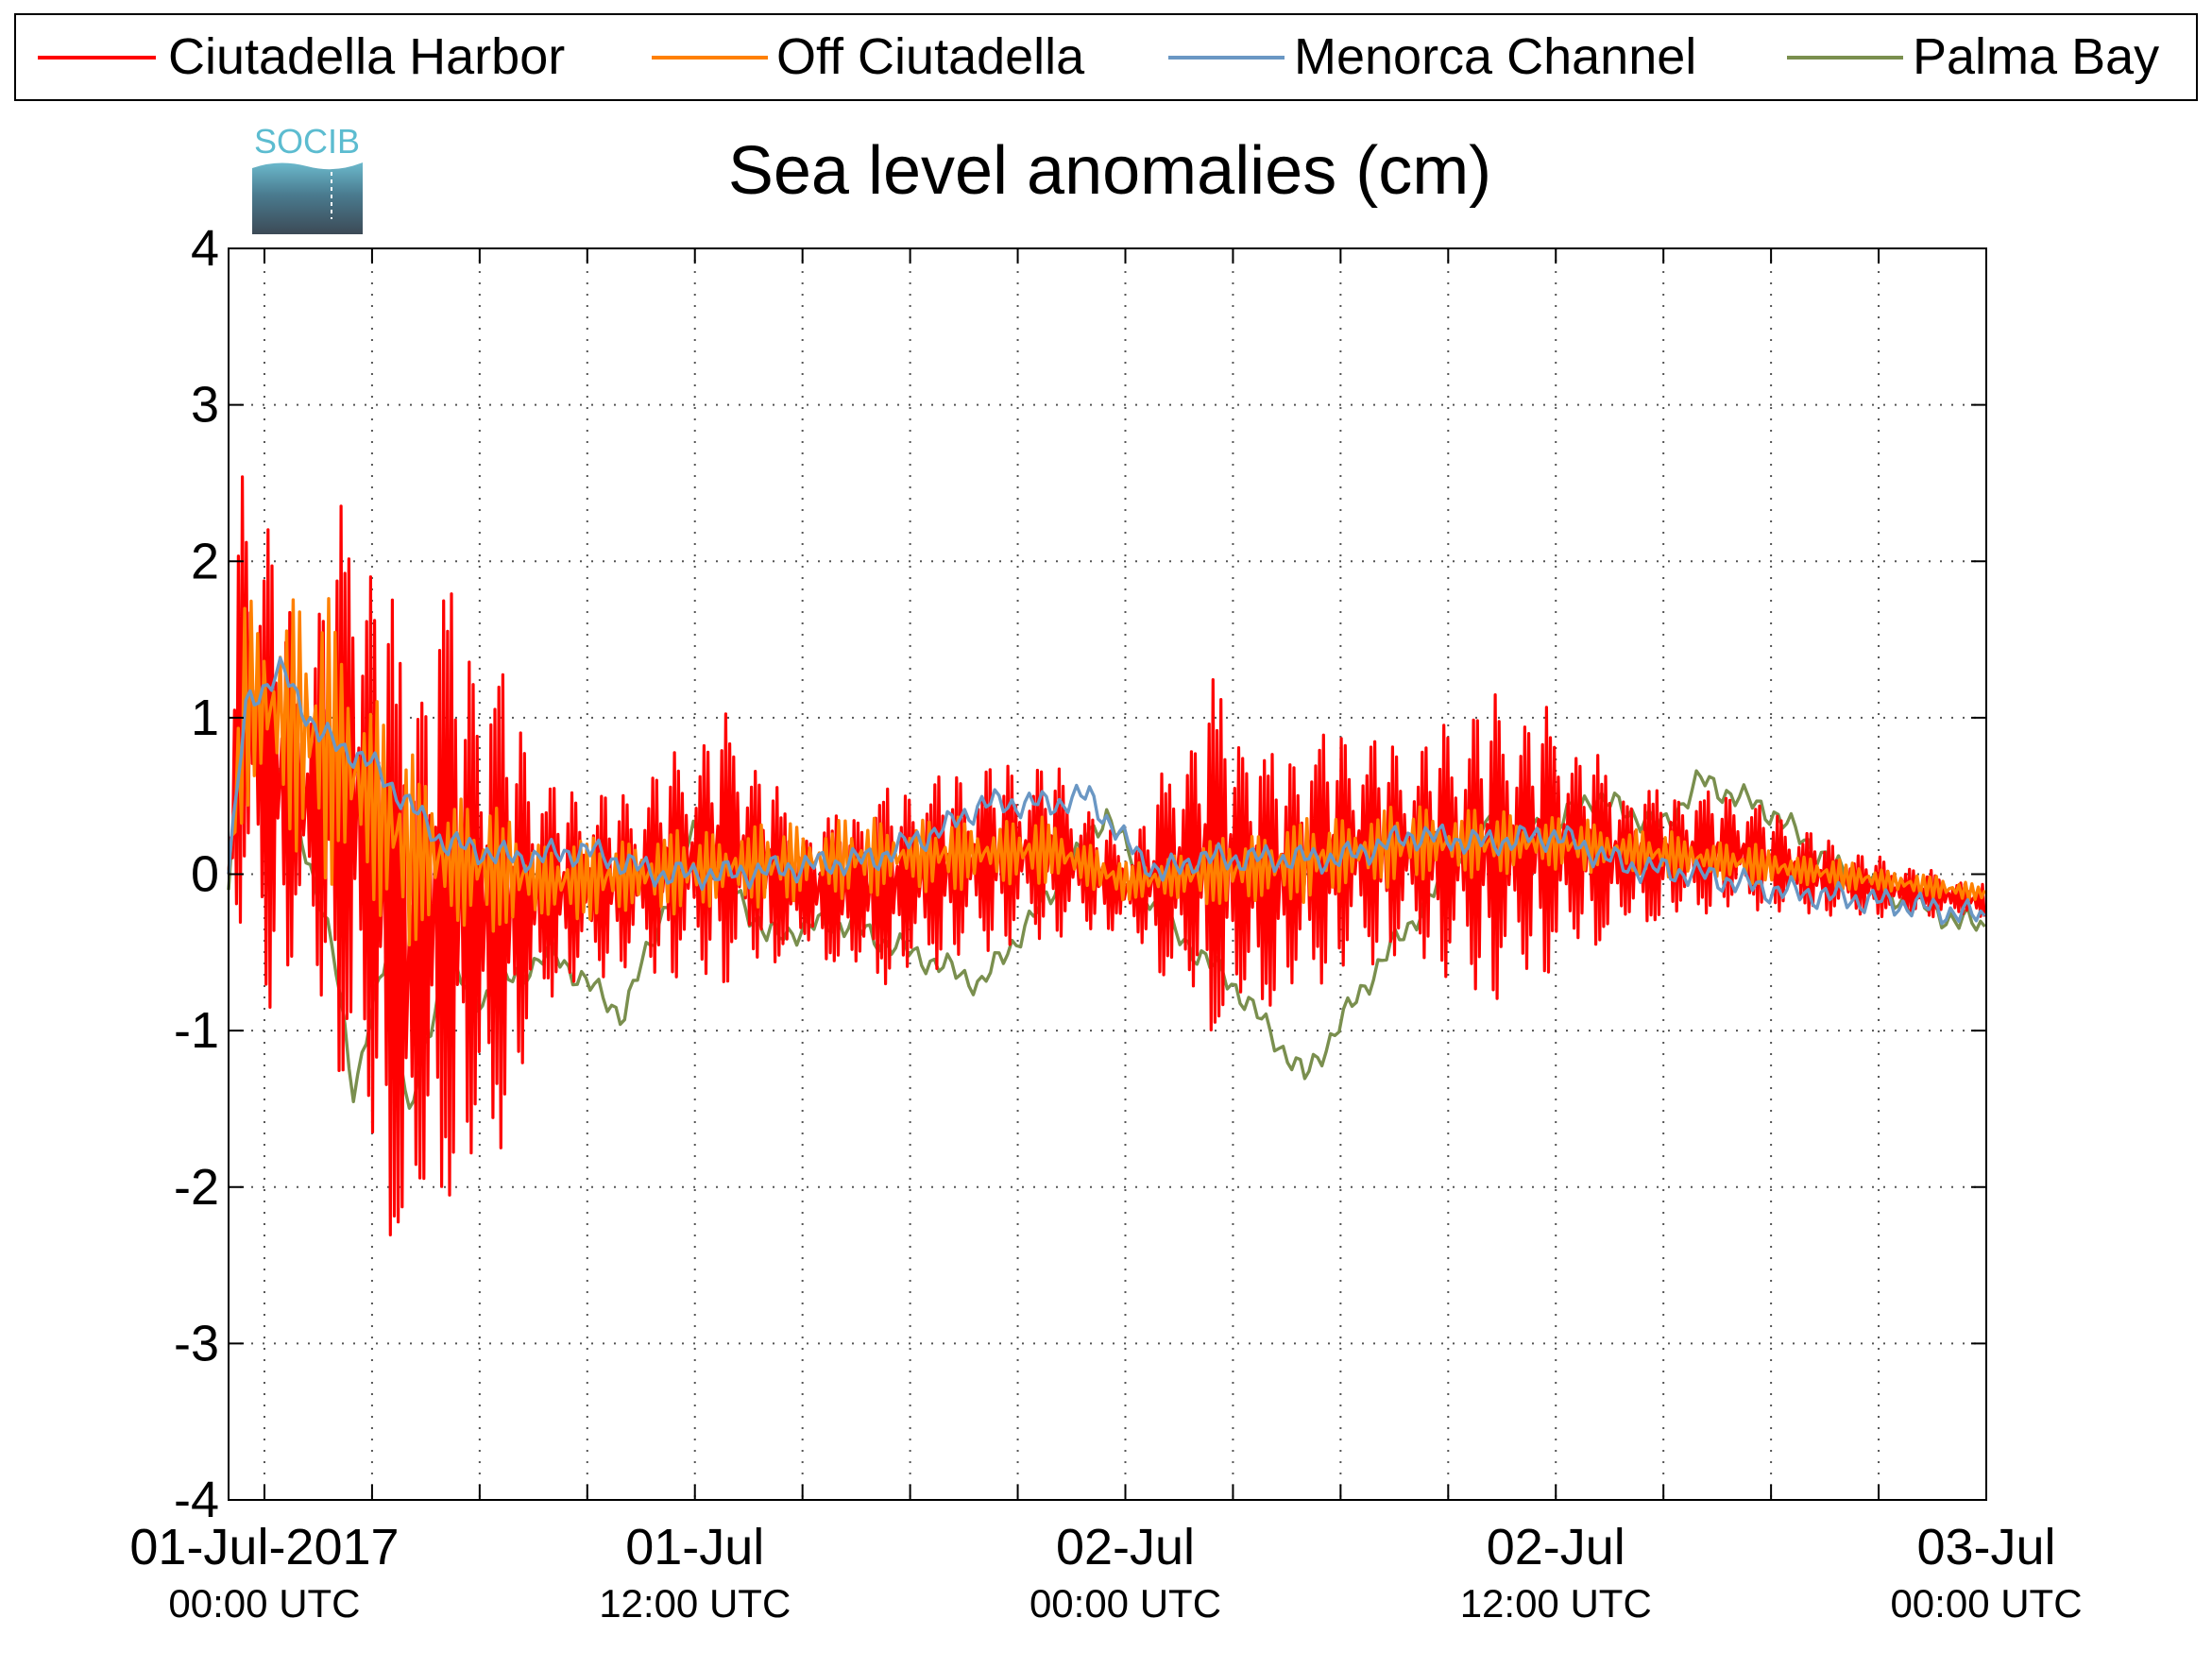 This screenshot has height=1669, width=2212. What do you see at coordinates (930, 57) in the screenshot?
I see `legend-label-off-ciutadella: Off Ciutadella` at bounding box center [930, 57].